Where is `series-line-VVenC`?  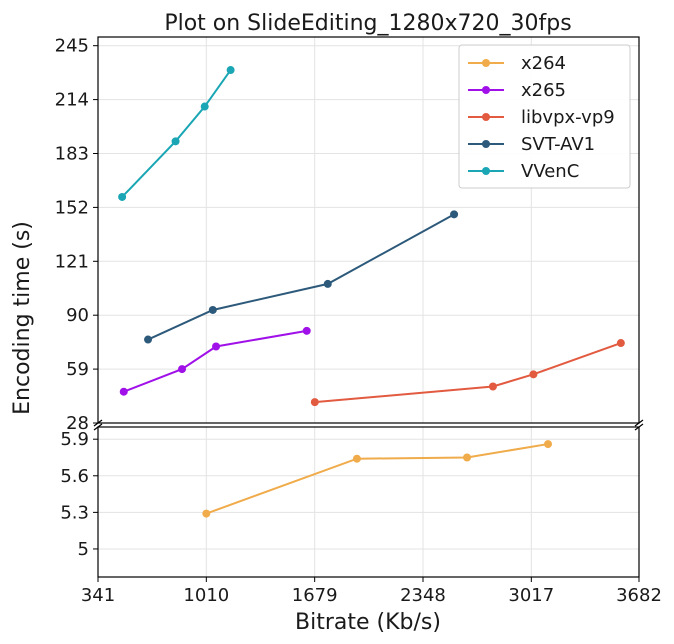 series-line-VVenC is located at coordinates (176, 133).